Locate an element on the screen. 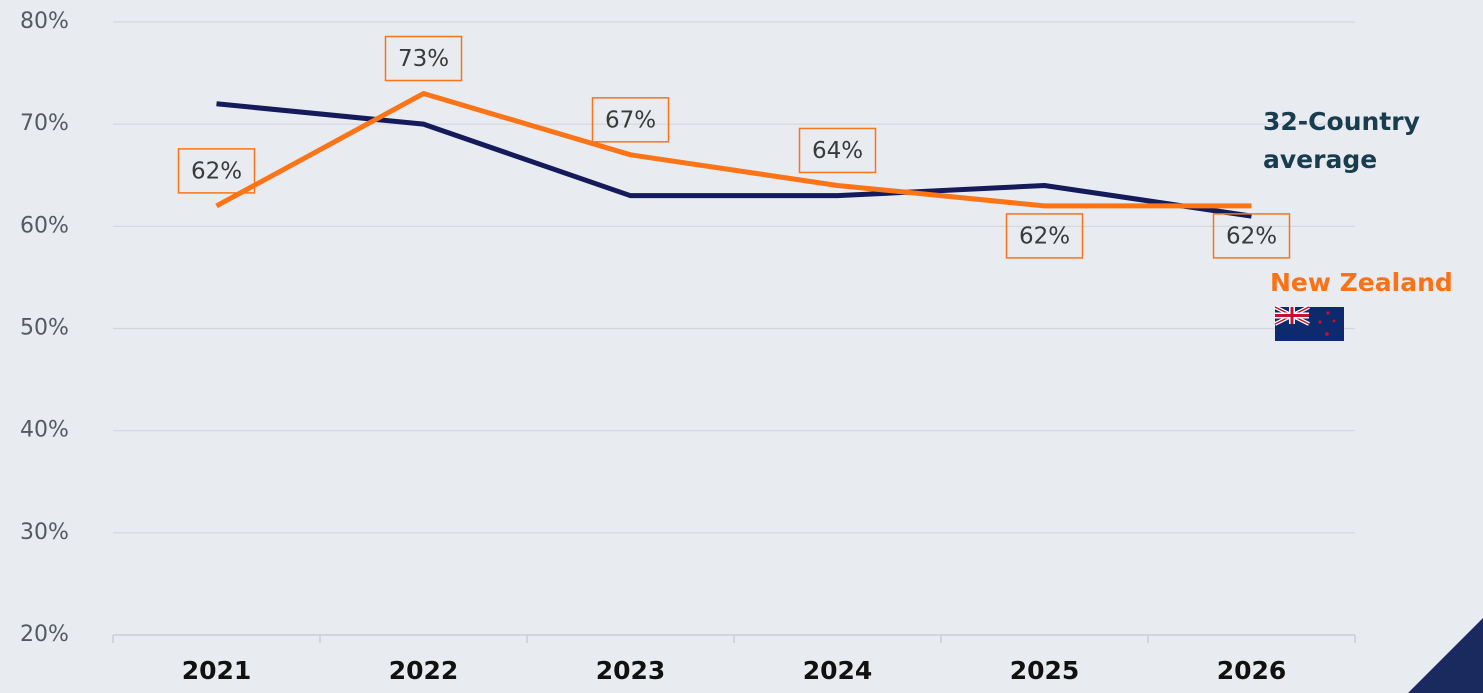 The image size is (1483, 693). x-tick-label: 2025 is located at coordinates (1045, 670).